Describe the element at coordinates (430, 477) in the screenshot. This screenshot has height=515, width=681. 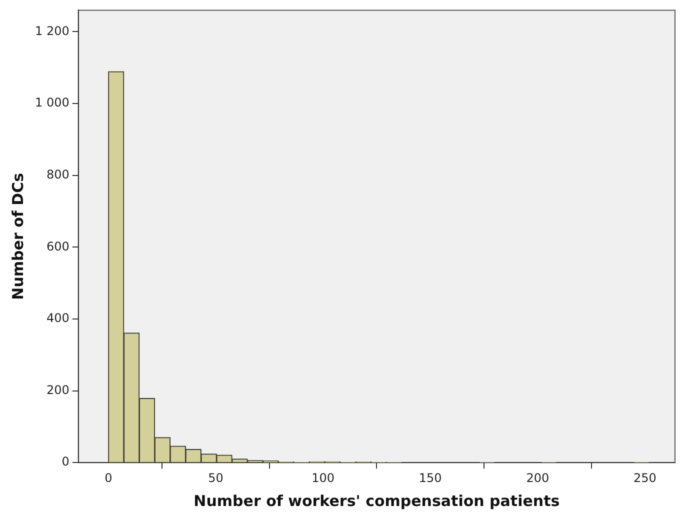
I see `x-tick-label: 150` at that location.